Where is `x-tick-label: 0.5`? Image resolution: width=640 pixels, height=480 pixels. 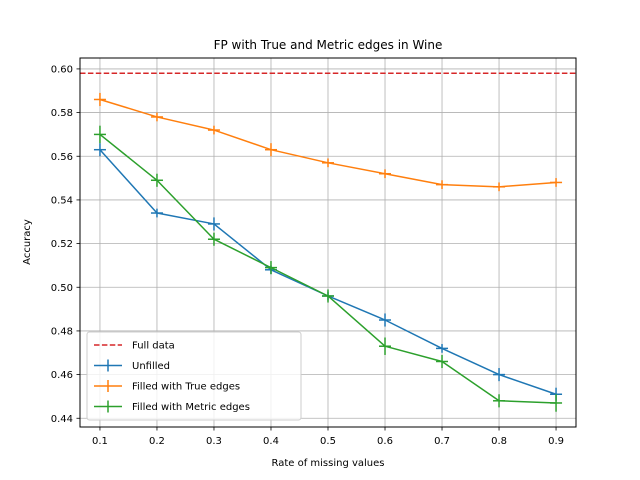 x-tick-label: 0.5 is located at coordinates (328, 441).